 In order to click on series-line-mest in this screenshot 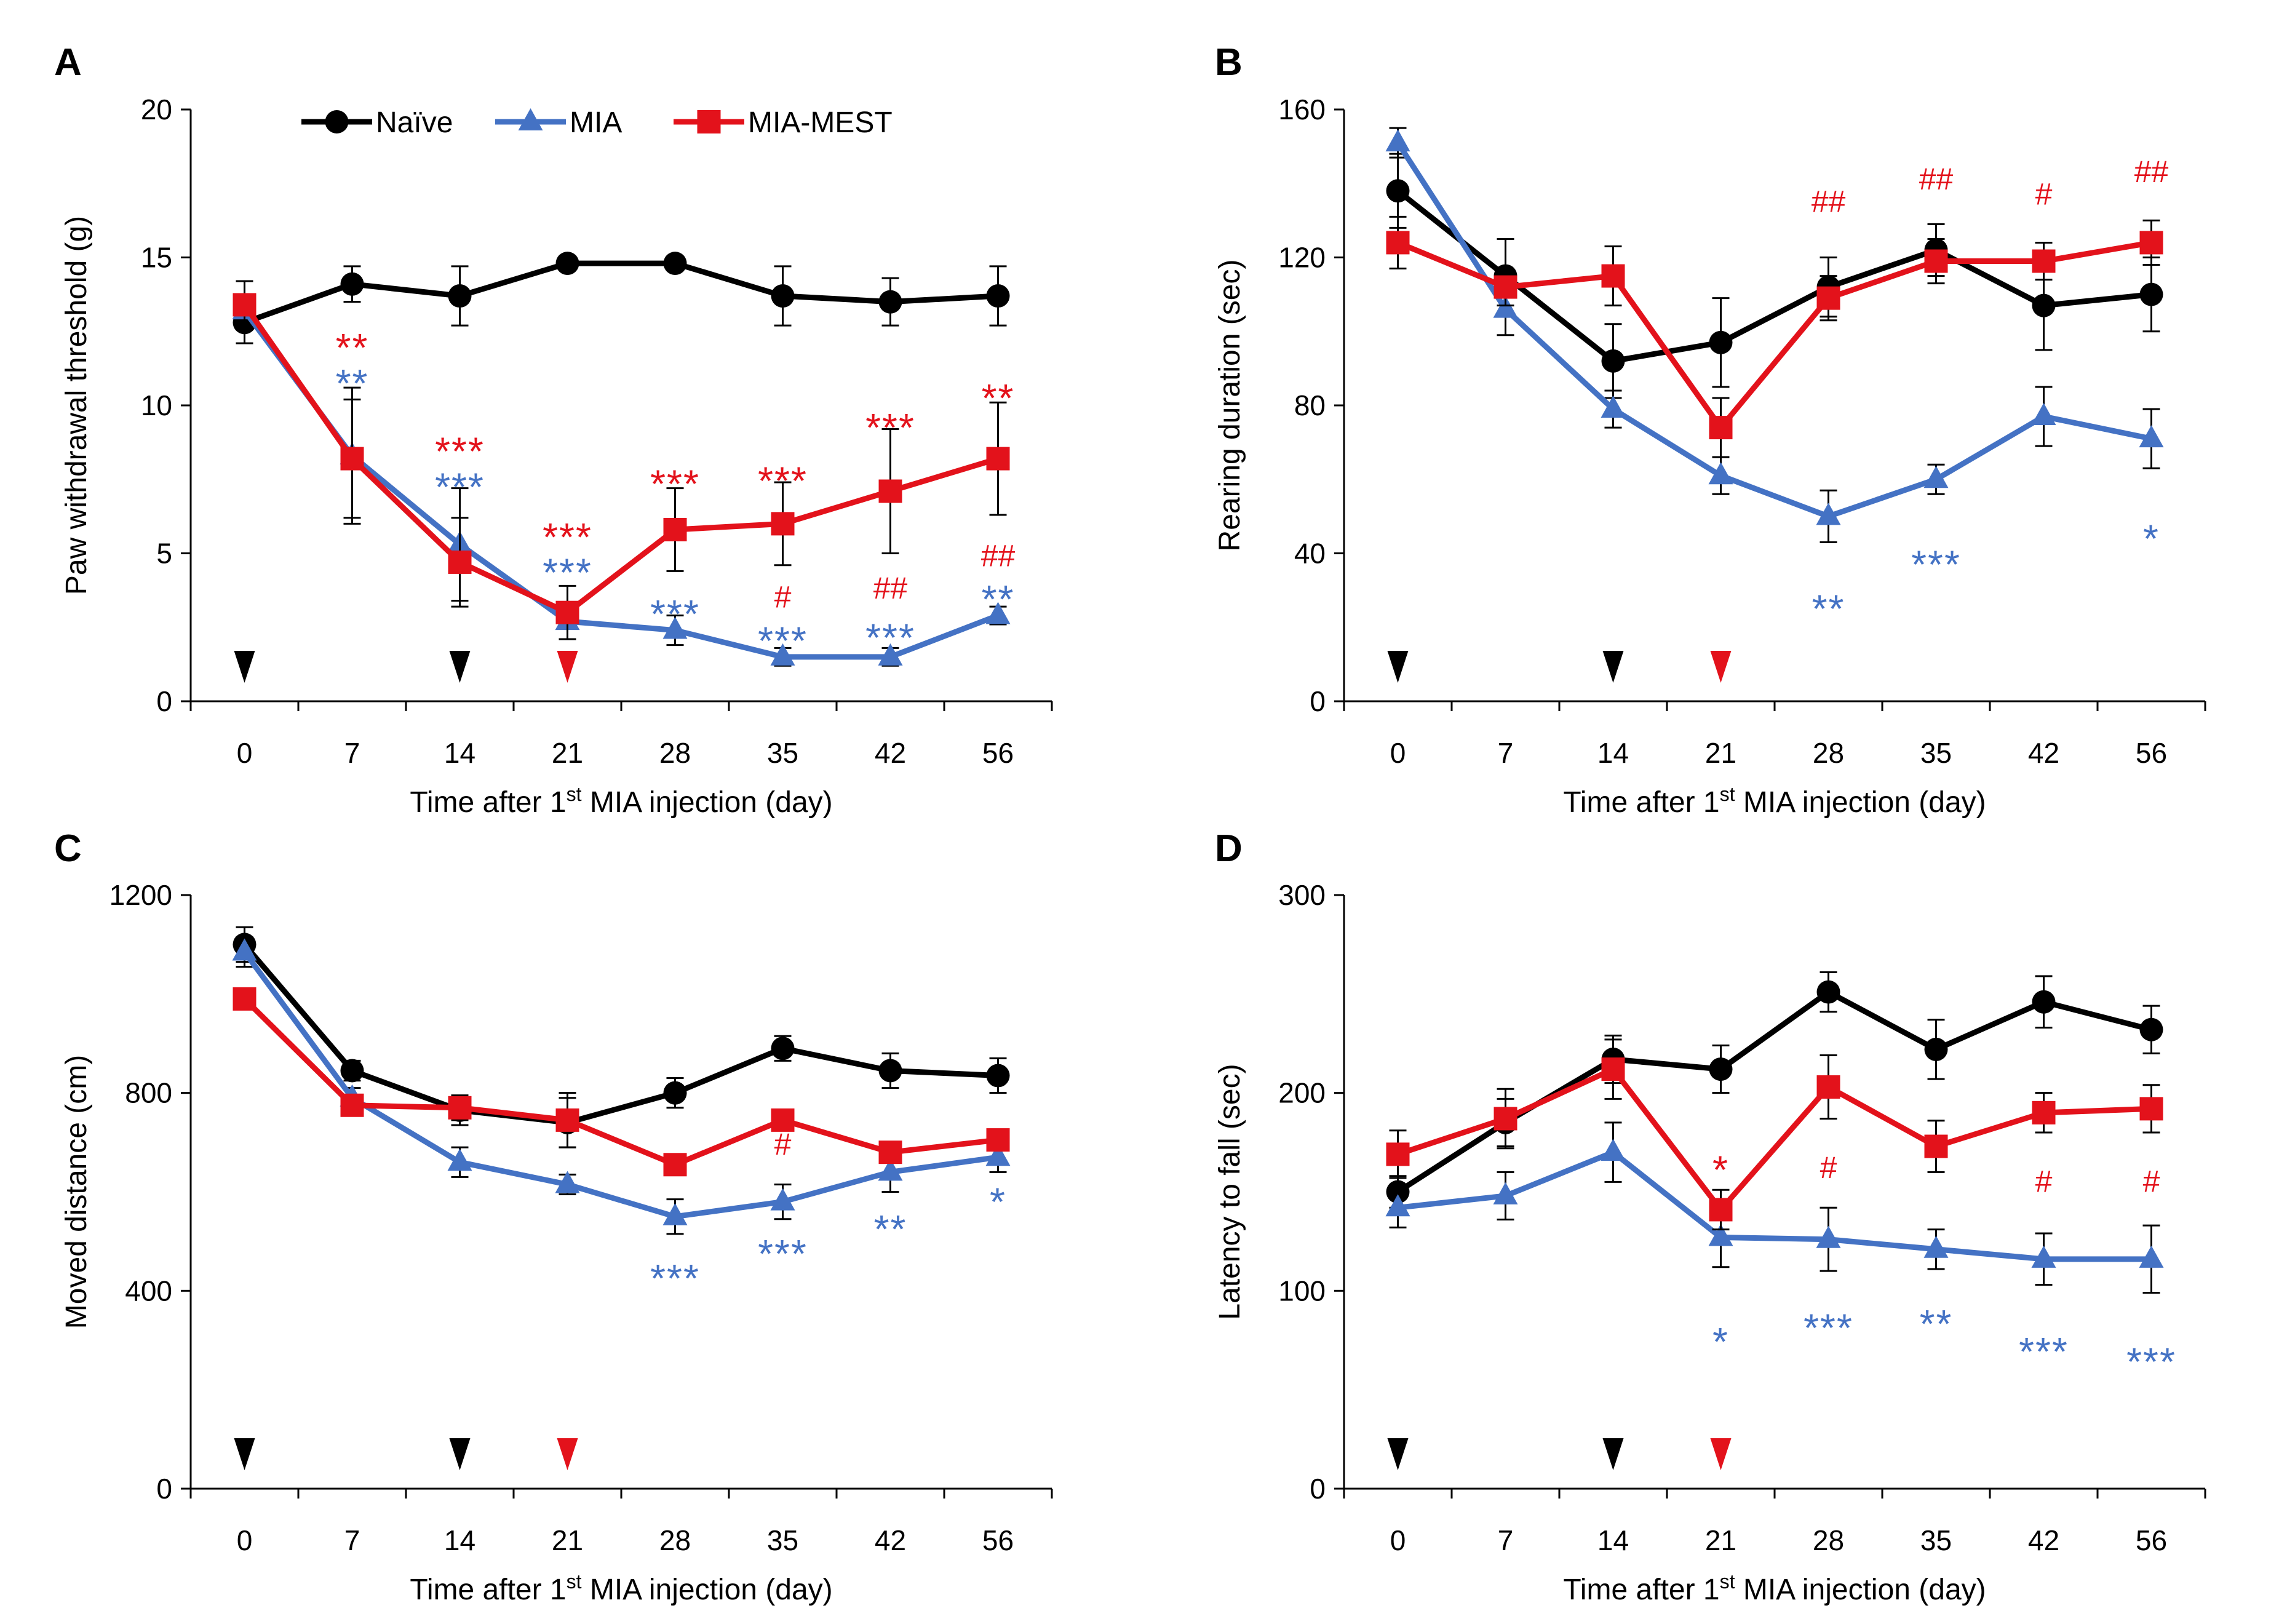, I will do `click(620, 1082)`.